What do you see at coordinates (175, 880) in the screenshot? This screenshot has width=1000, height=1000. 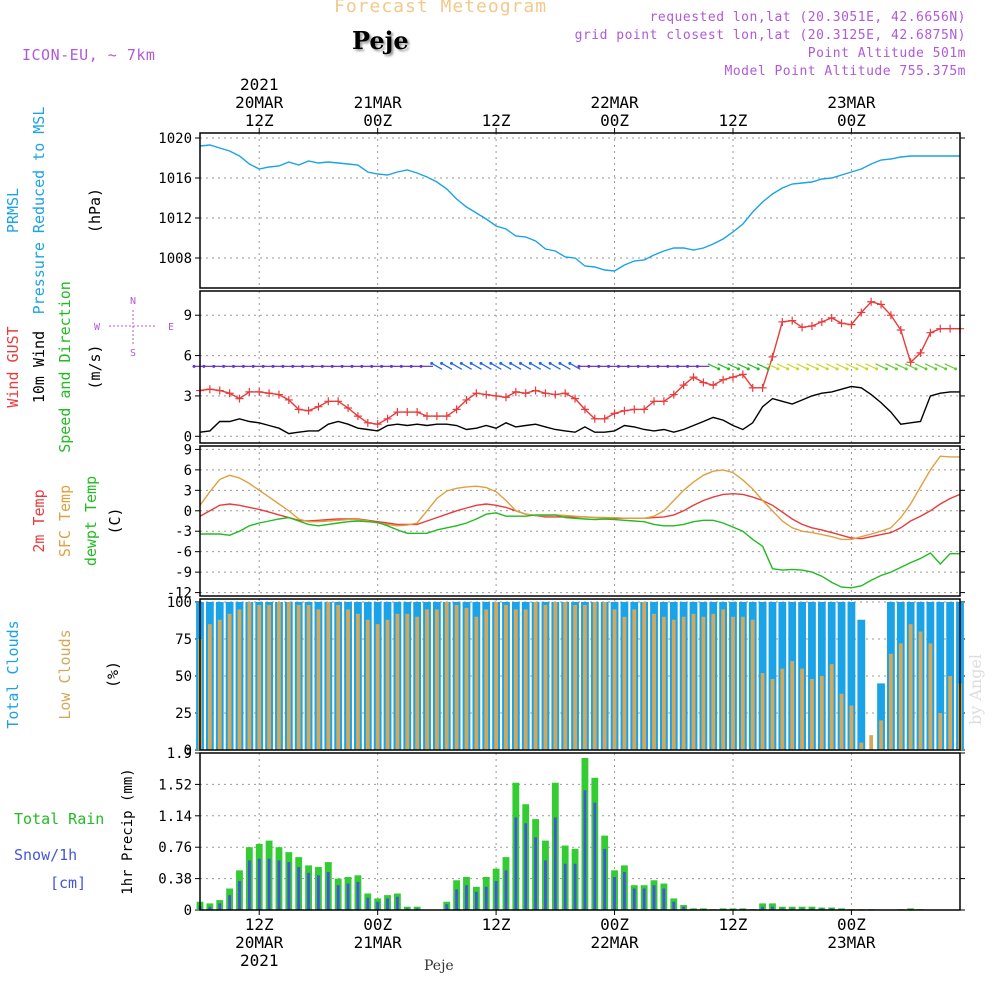 I see `precip-ytick-label: 0.38` at bounding box center [175, 880].